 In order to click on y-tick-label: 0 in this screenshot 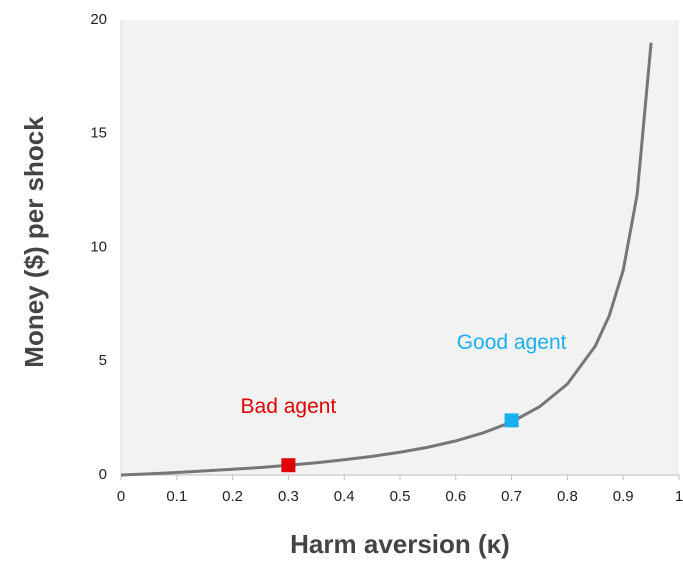, I will do `click(103, 474)`.